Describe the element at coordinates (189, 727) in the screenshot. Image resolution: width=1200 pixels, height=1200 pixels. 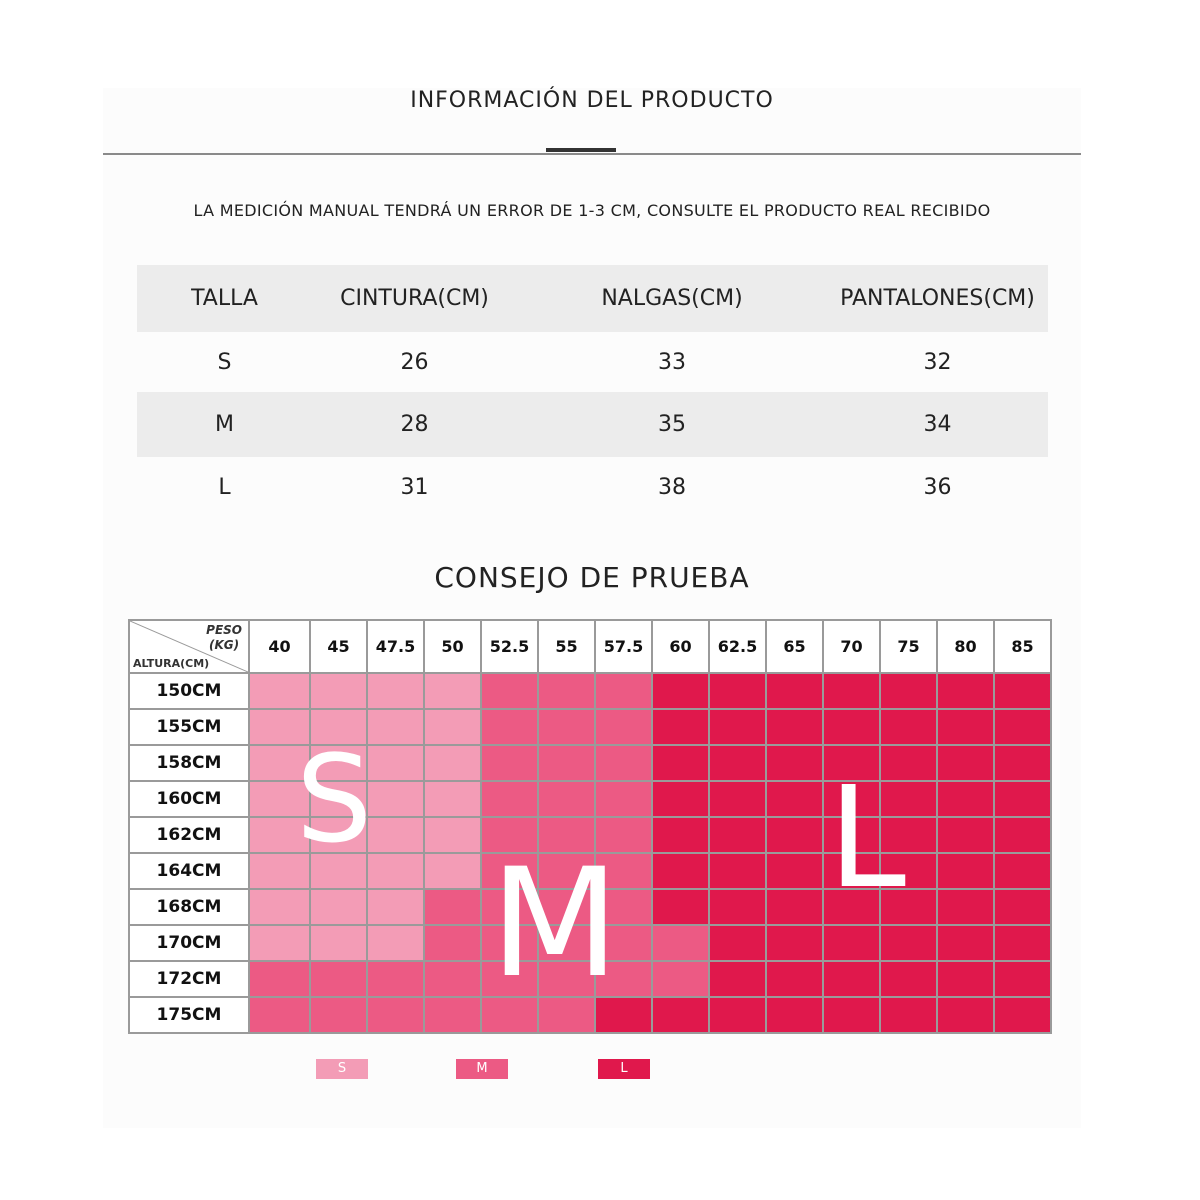
I see `height-label: 155CM` at that location.